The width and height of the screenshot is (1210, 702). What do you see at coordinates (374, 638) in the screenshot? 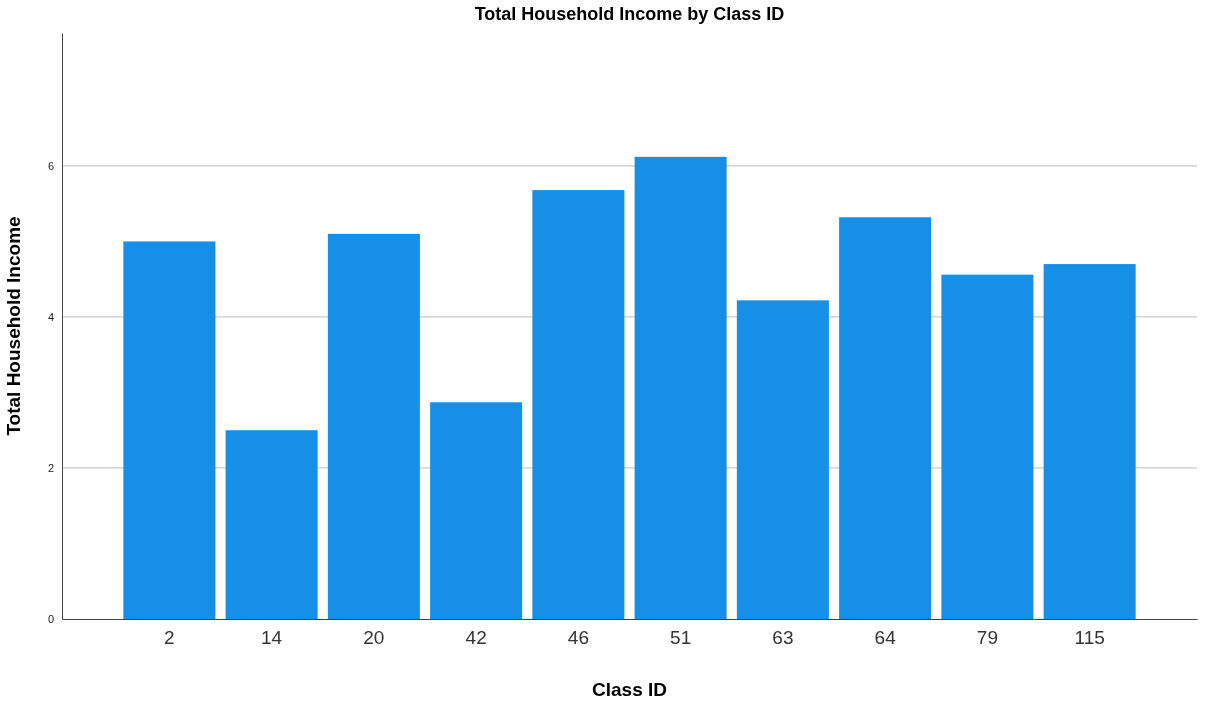
I see `x-tick-label: 20` at bounding box center [374, 638].